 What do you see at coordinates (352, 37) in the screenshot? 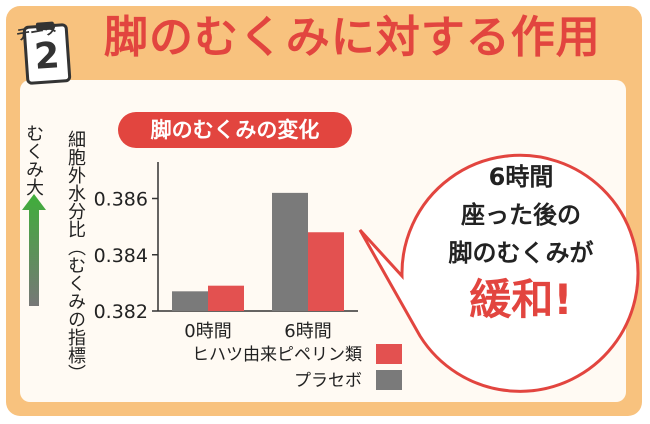
I see `page-title: 脚のむくみに対する作用` at bounding box center [352, 37].